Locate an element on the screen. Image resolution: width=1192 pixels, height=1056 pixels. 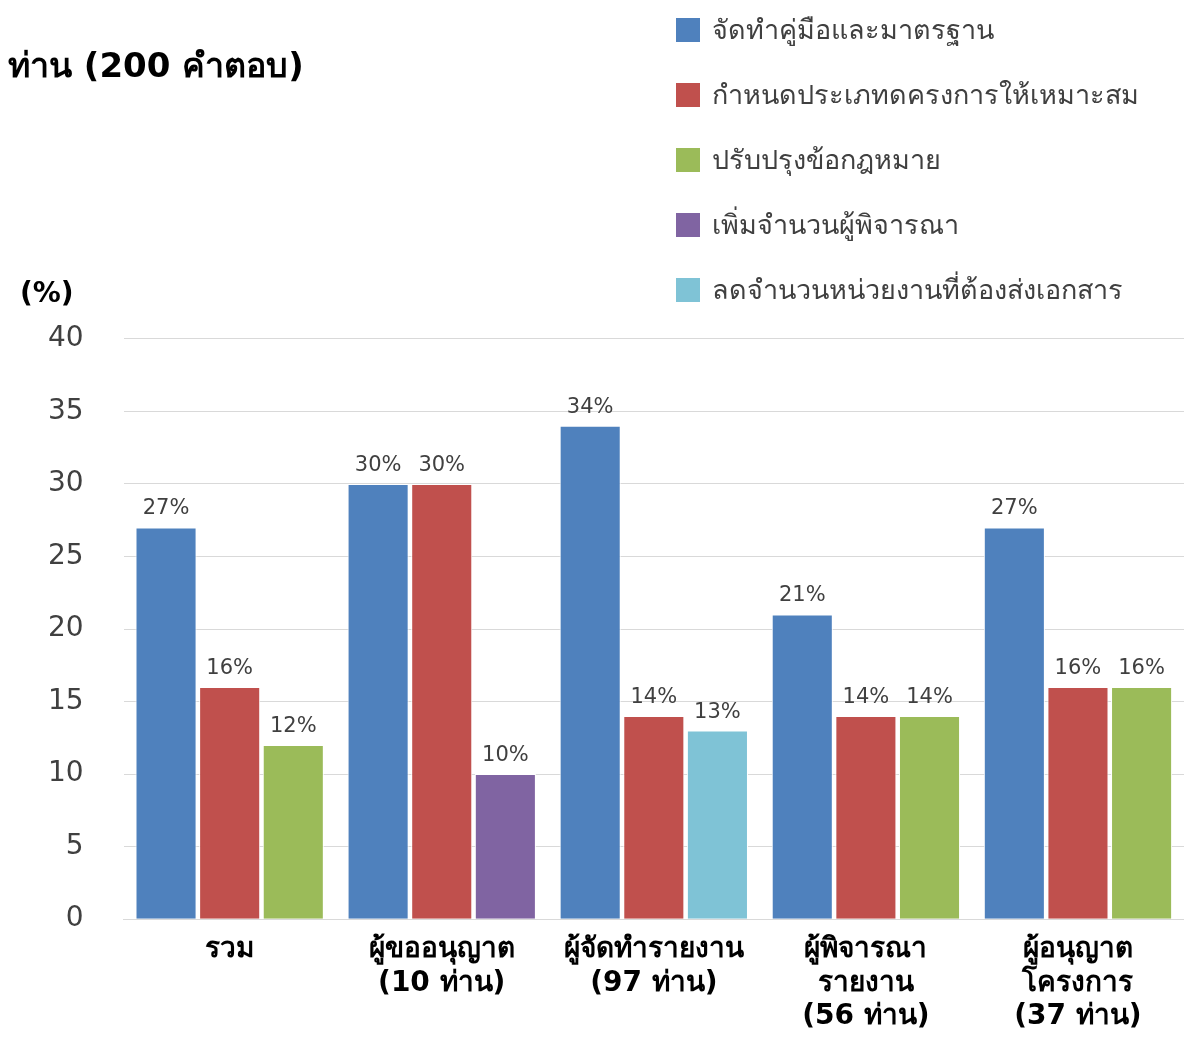
x-tick-label: ผู้อนุญาต โครงการ (37 ท่าน) is located at coordinates (1078, 981).